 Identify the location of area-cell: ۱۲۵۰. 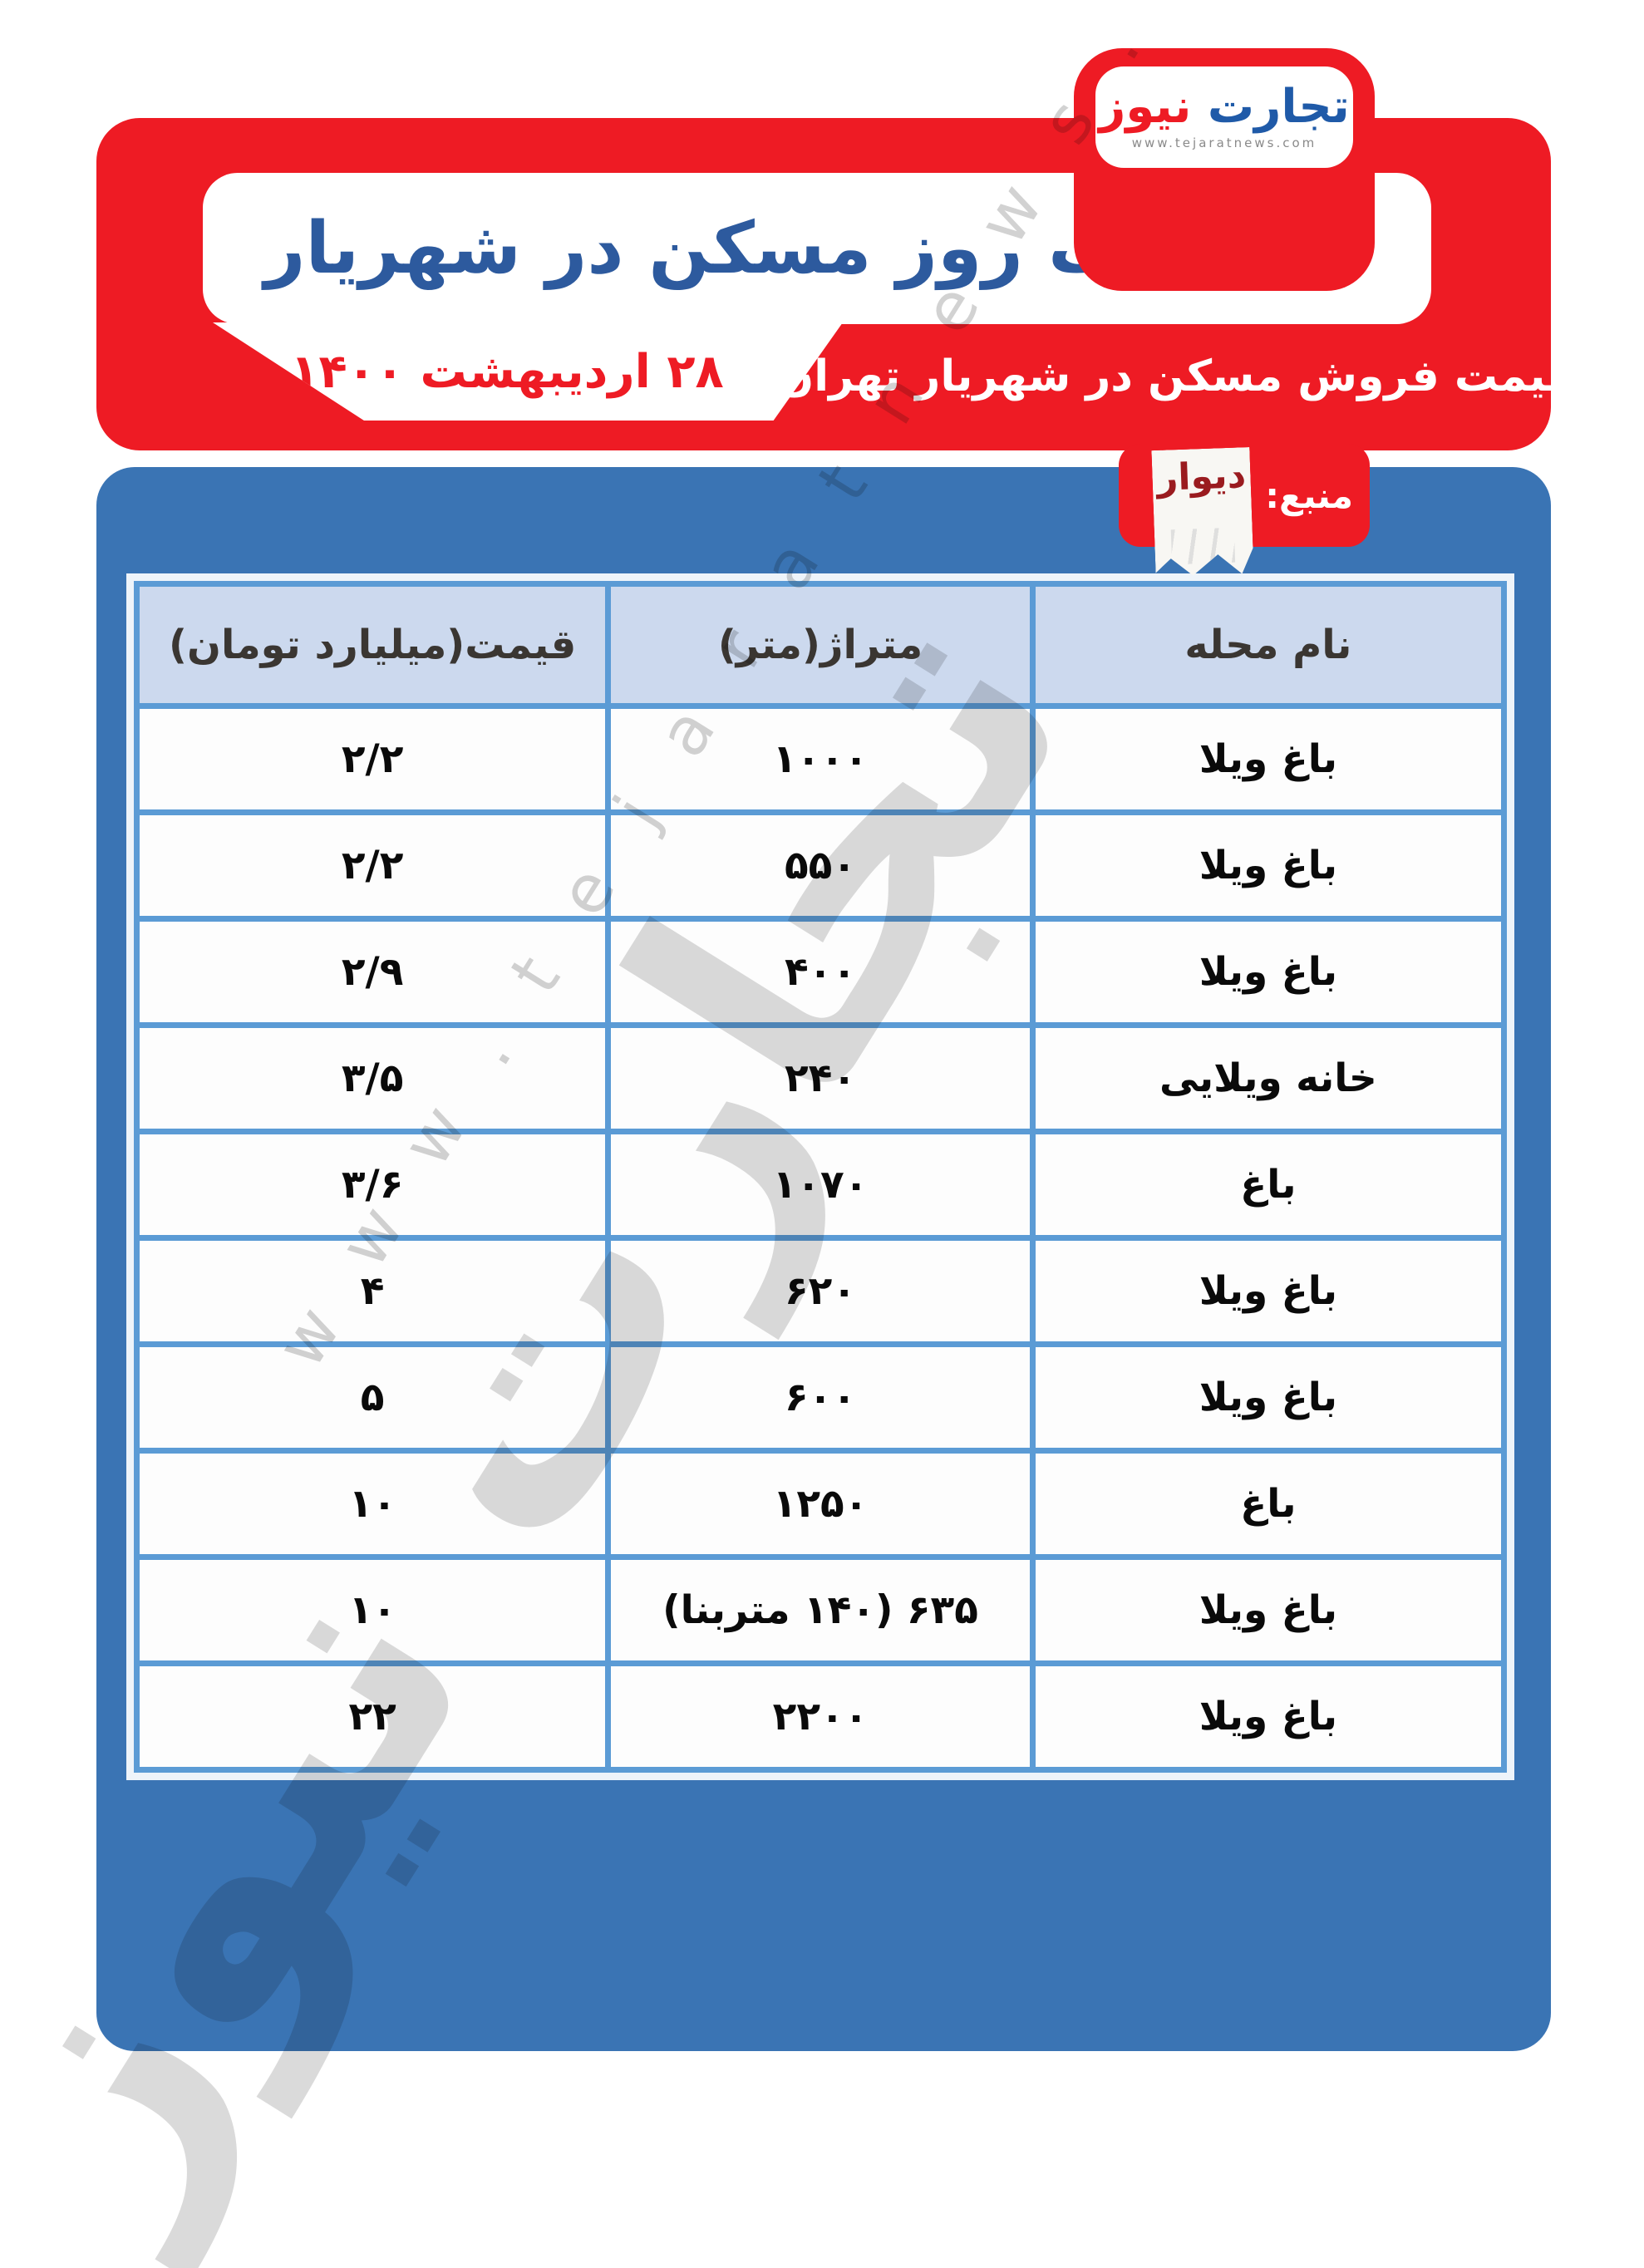
(820, 1504).